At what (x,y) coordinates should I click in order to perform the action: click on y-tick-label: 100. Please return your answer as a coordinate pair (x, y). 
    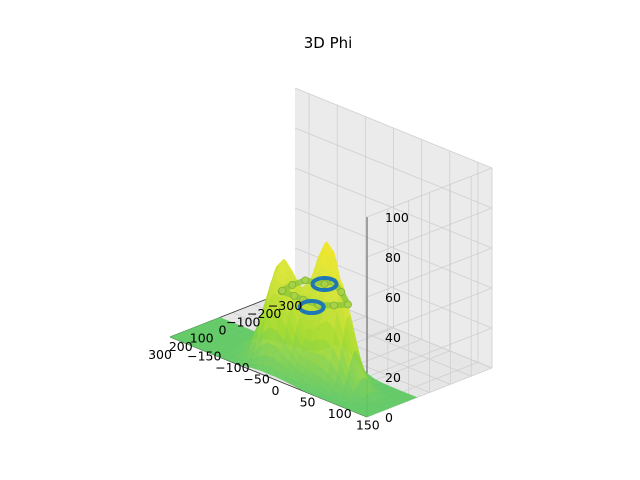
    Looking at the image, I should click on (340, 413).